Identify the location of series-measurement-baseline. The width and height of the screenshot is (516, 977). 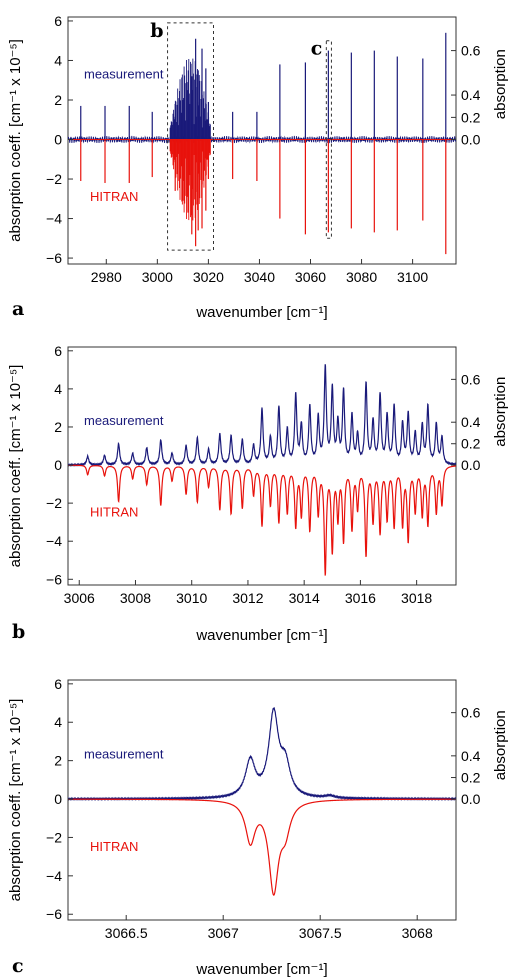
(262, 139).